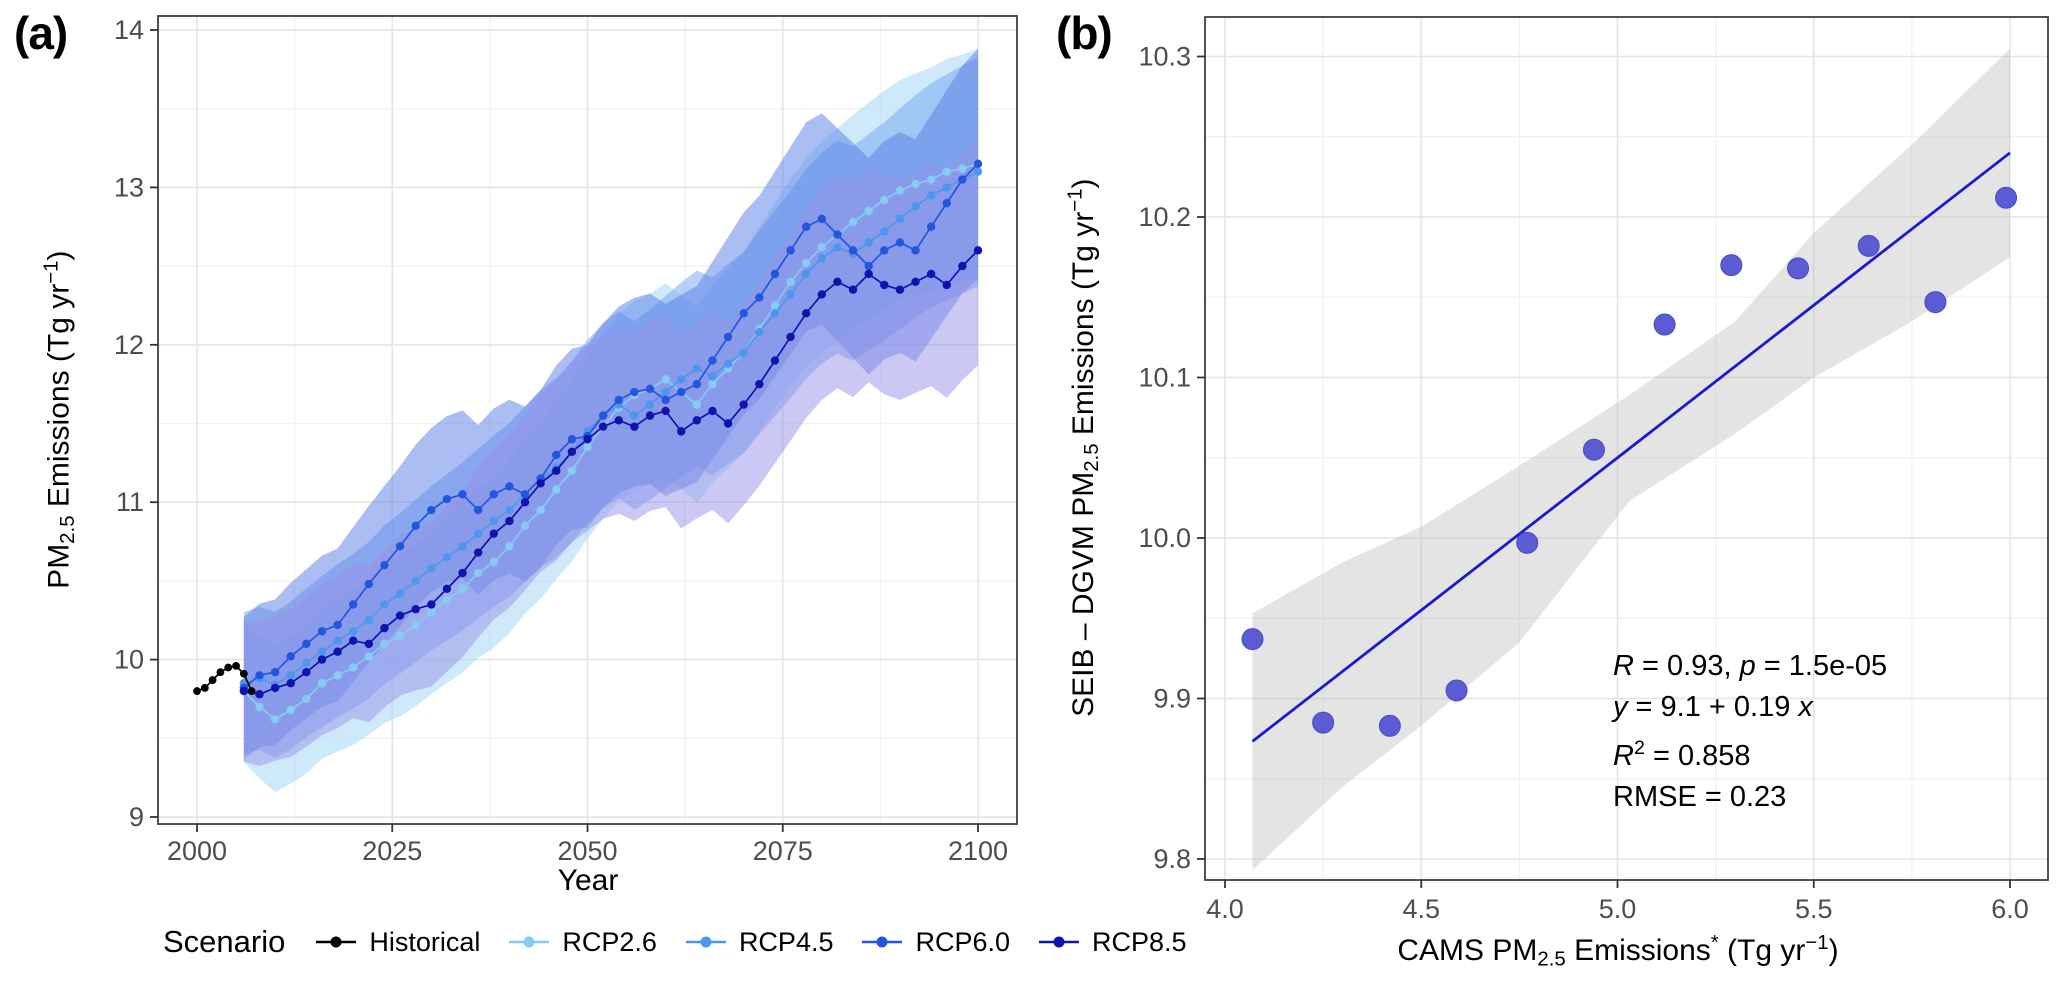  I want to click on legend-item-rcp45: RCP4.5, so click(758, 942).